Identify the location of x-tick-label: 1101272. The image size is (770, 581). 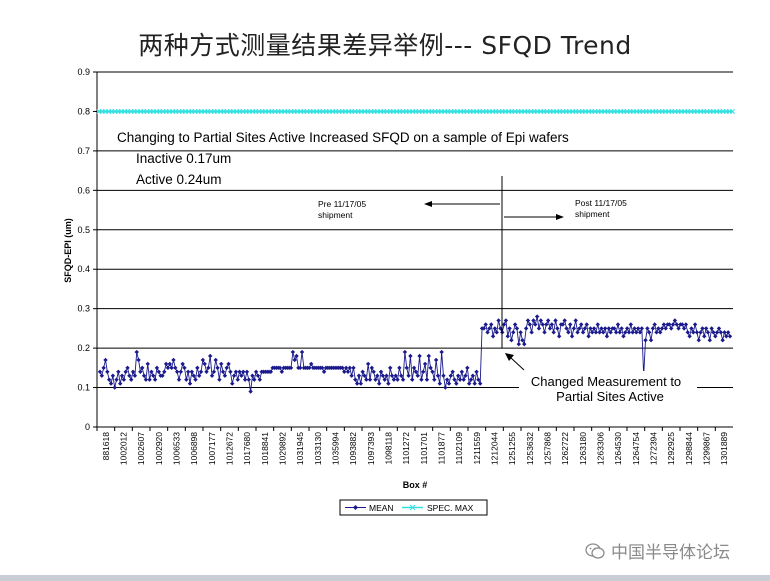
(406, 448).